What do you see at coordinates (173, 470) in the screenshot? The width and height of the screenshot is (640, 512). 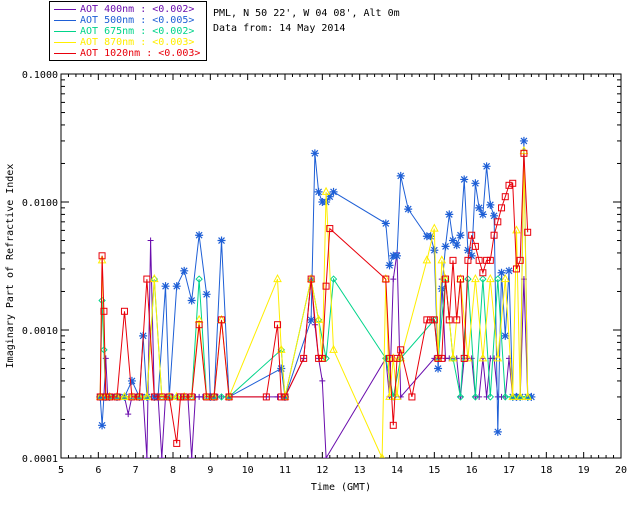 I see `x-tick-label: 8` at bounding box center [173, 470].